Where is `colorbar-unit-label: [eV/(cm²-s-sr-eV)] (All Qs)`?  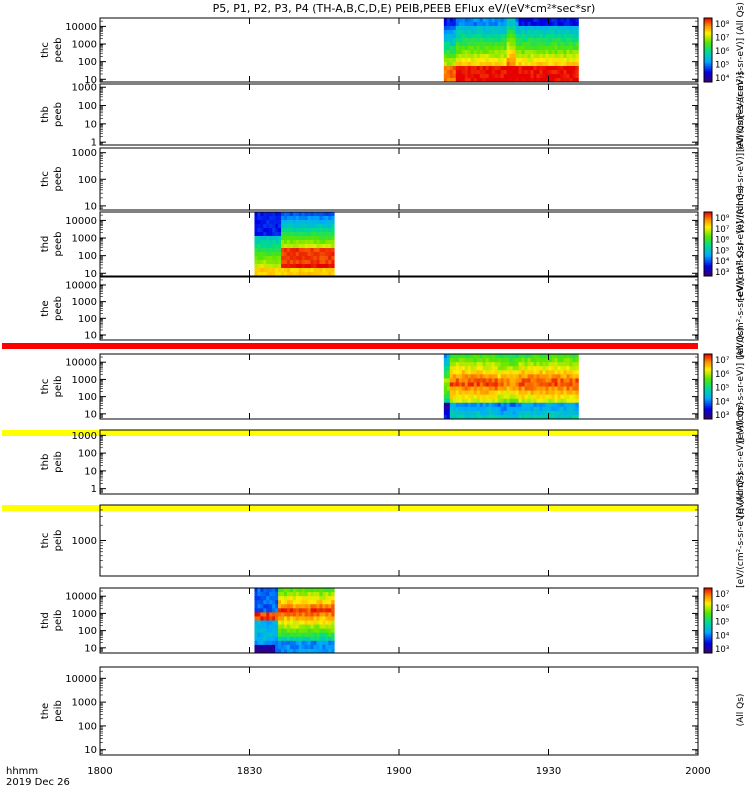 colorbar-unit-label: [eV/(cm²-s-sr-eV)] (All Qs) is located at coordinates (741, 300).